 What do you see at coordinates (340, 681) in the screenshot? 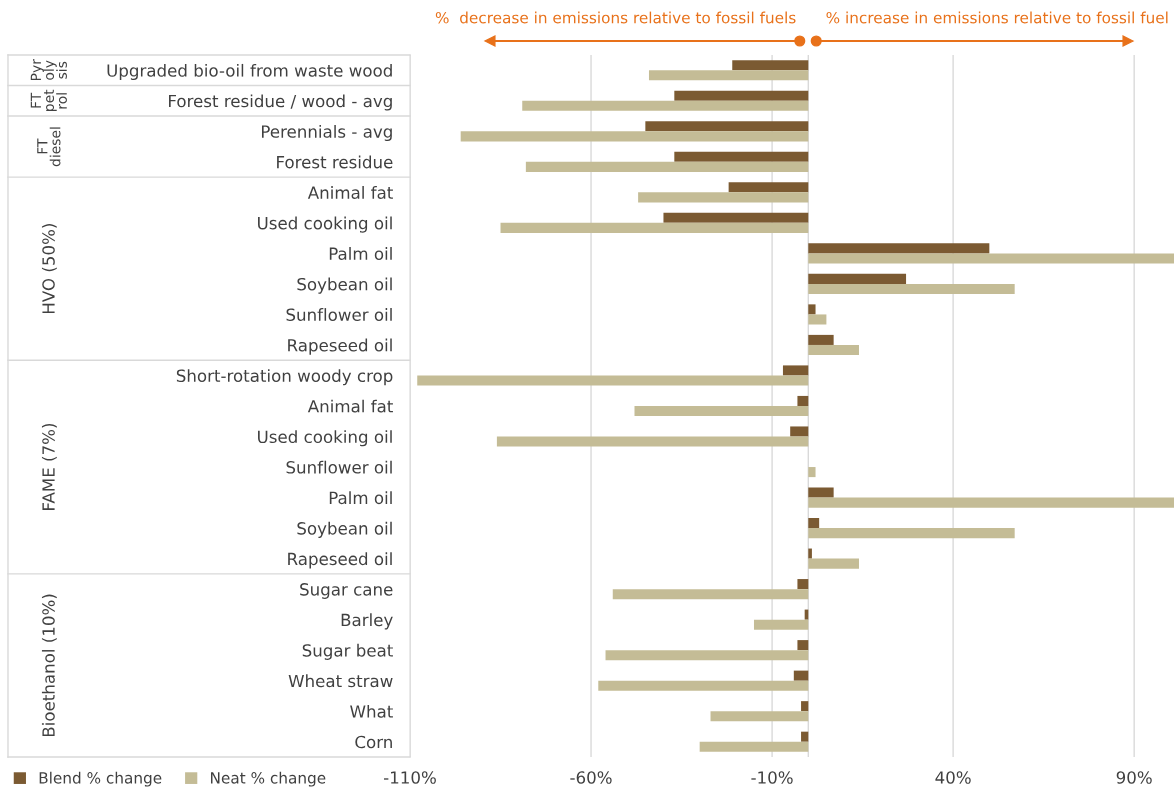
I see `y-tick-label: Wheat straw` at bounding box center [340, 681].